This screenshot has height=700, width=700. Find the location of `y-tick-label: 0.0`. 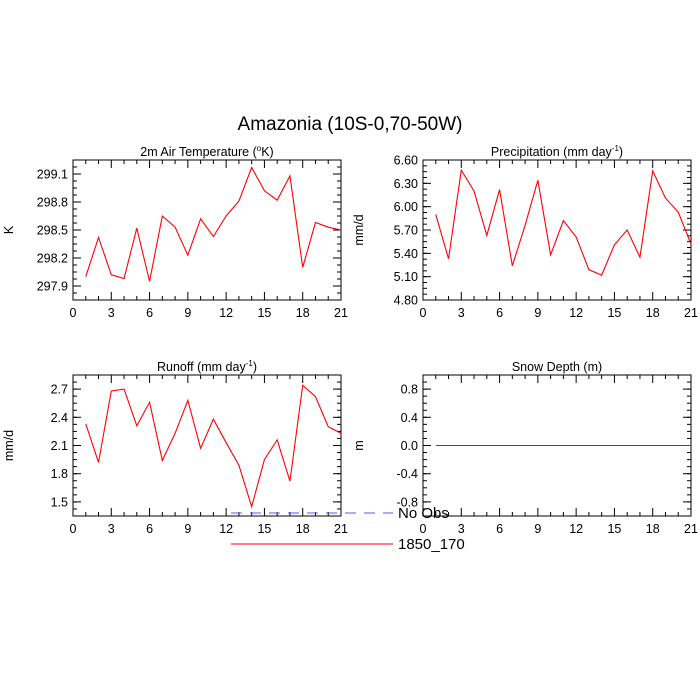

y-tick-label: 0.0 is located at coordinates (409, 446).